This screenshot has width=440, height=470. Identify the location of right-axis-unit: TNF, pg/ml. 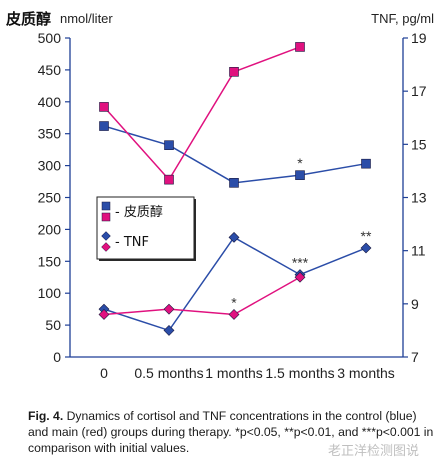
(402, 18).